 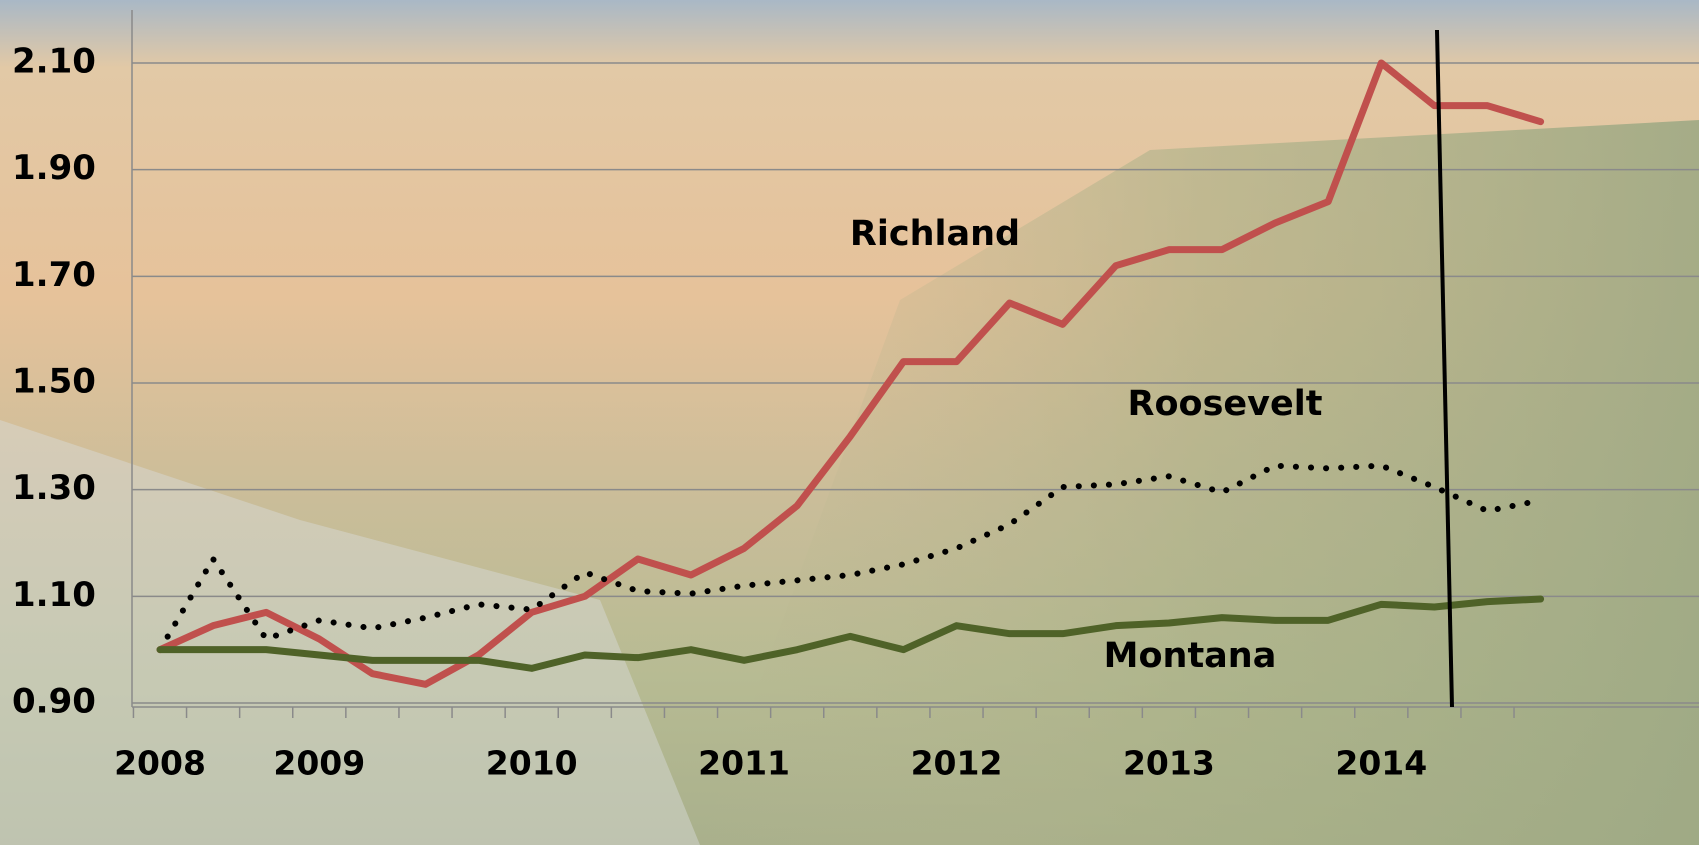 I want to click on series-annotation: Roosevelt, so click(x=1225, y=404).